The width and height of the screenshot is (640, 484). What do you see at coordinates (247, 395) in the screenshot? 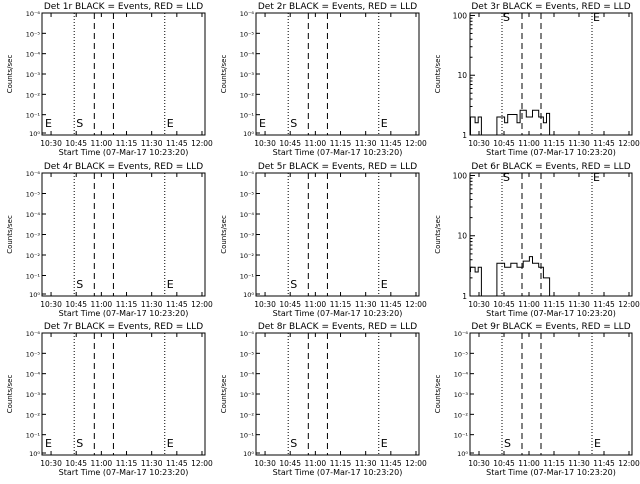
I see `y-tick-label-8-3: 10⁻³` at bounding box center [247, 395].